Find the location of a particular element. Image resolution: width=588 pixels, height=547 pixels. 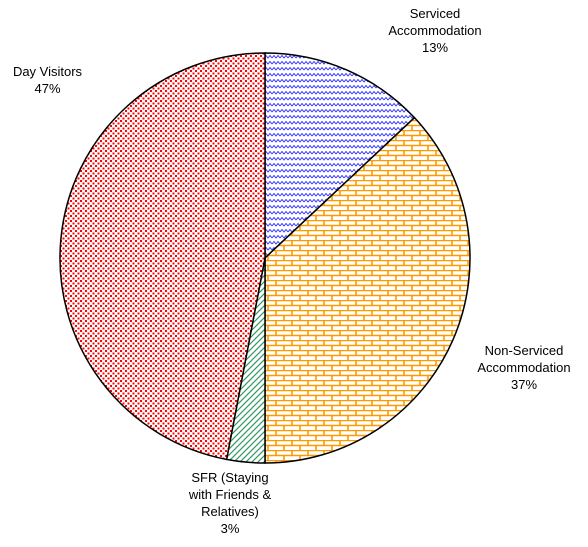

category-label: SFR (Staying with Friends & Relatives) is located at coordinates (230, 494).